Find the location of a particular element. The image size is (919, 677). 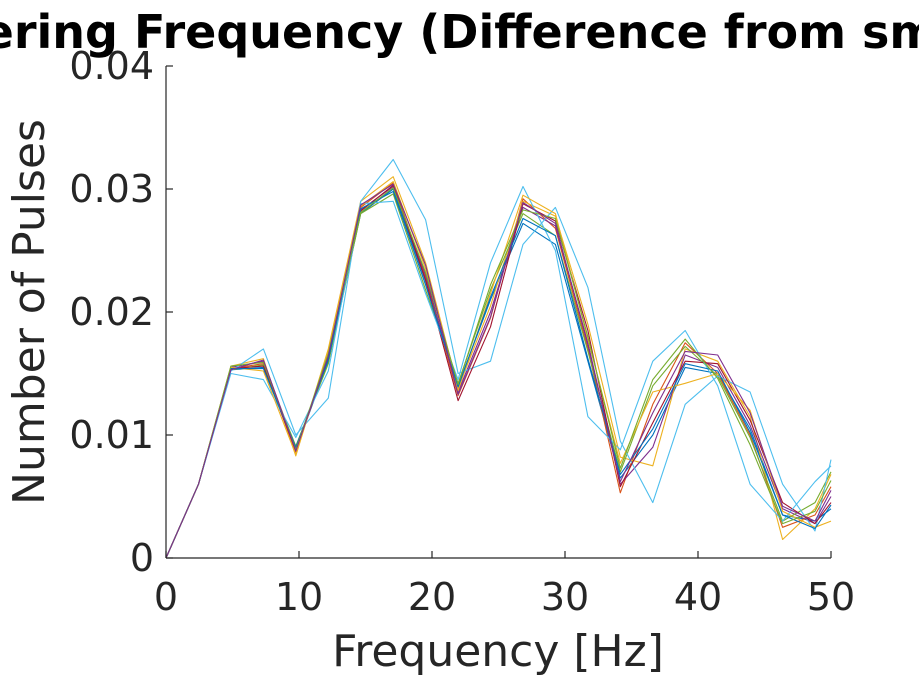

y-axis-label: Number of Pulses is located at coordinates (29, 312).